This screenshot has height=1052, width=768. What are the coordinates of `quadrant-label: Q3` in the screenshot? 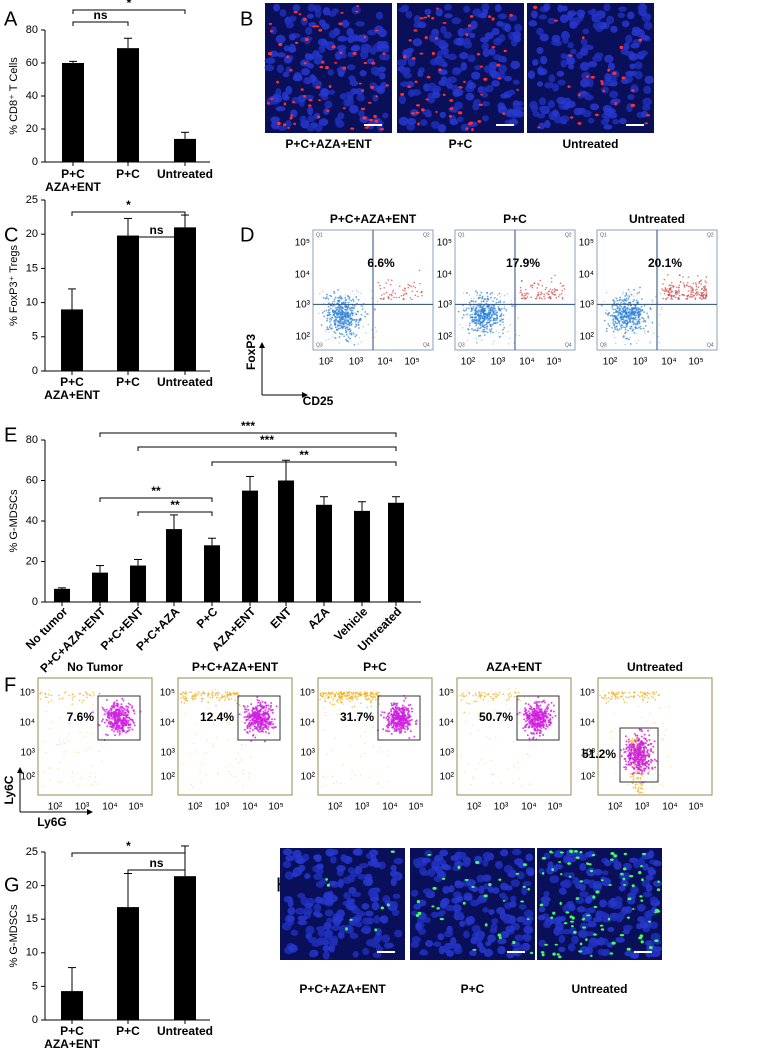 It's located at (603, 345).